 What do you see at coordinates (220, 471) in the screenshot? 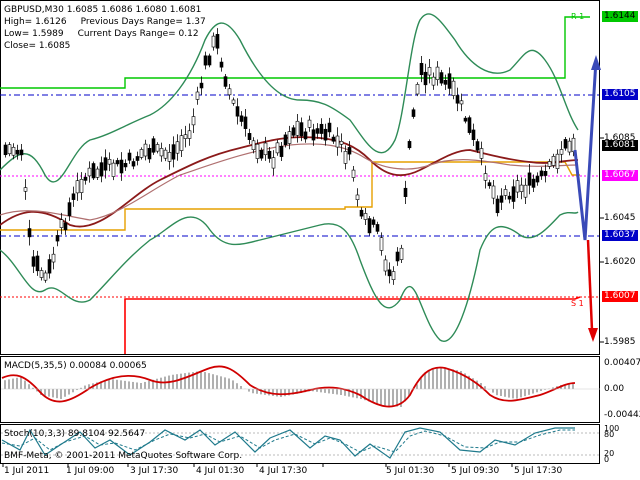
I see `time-label: 4 Jul 01:30` at bounding box center [220, 471].